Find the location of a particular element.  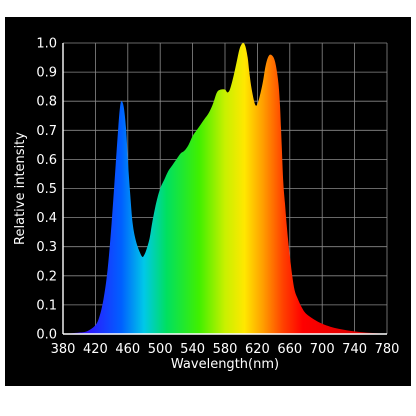

x-tick-label: 580 is located at coordinates (225, 349).